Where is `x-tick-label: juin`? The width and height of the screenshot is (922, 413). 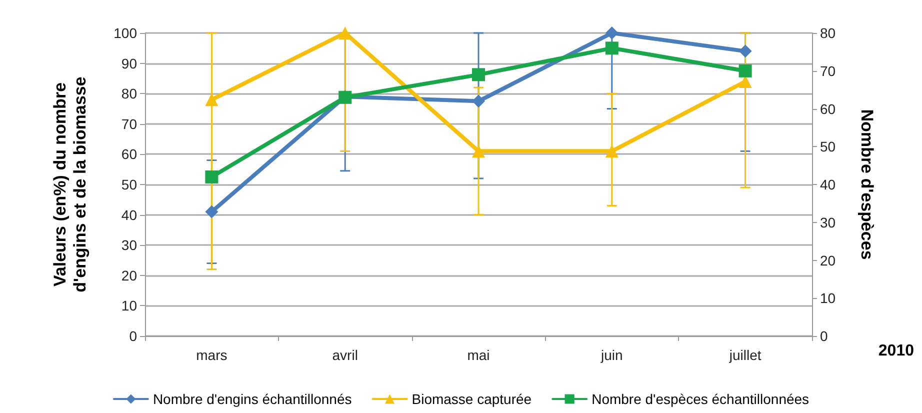
x-tick-label: juin is located at coordinates (611, 355).